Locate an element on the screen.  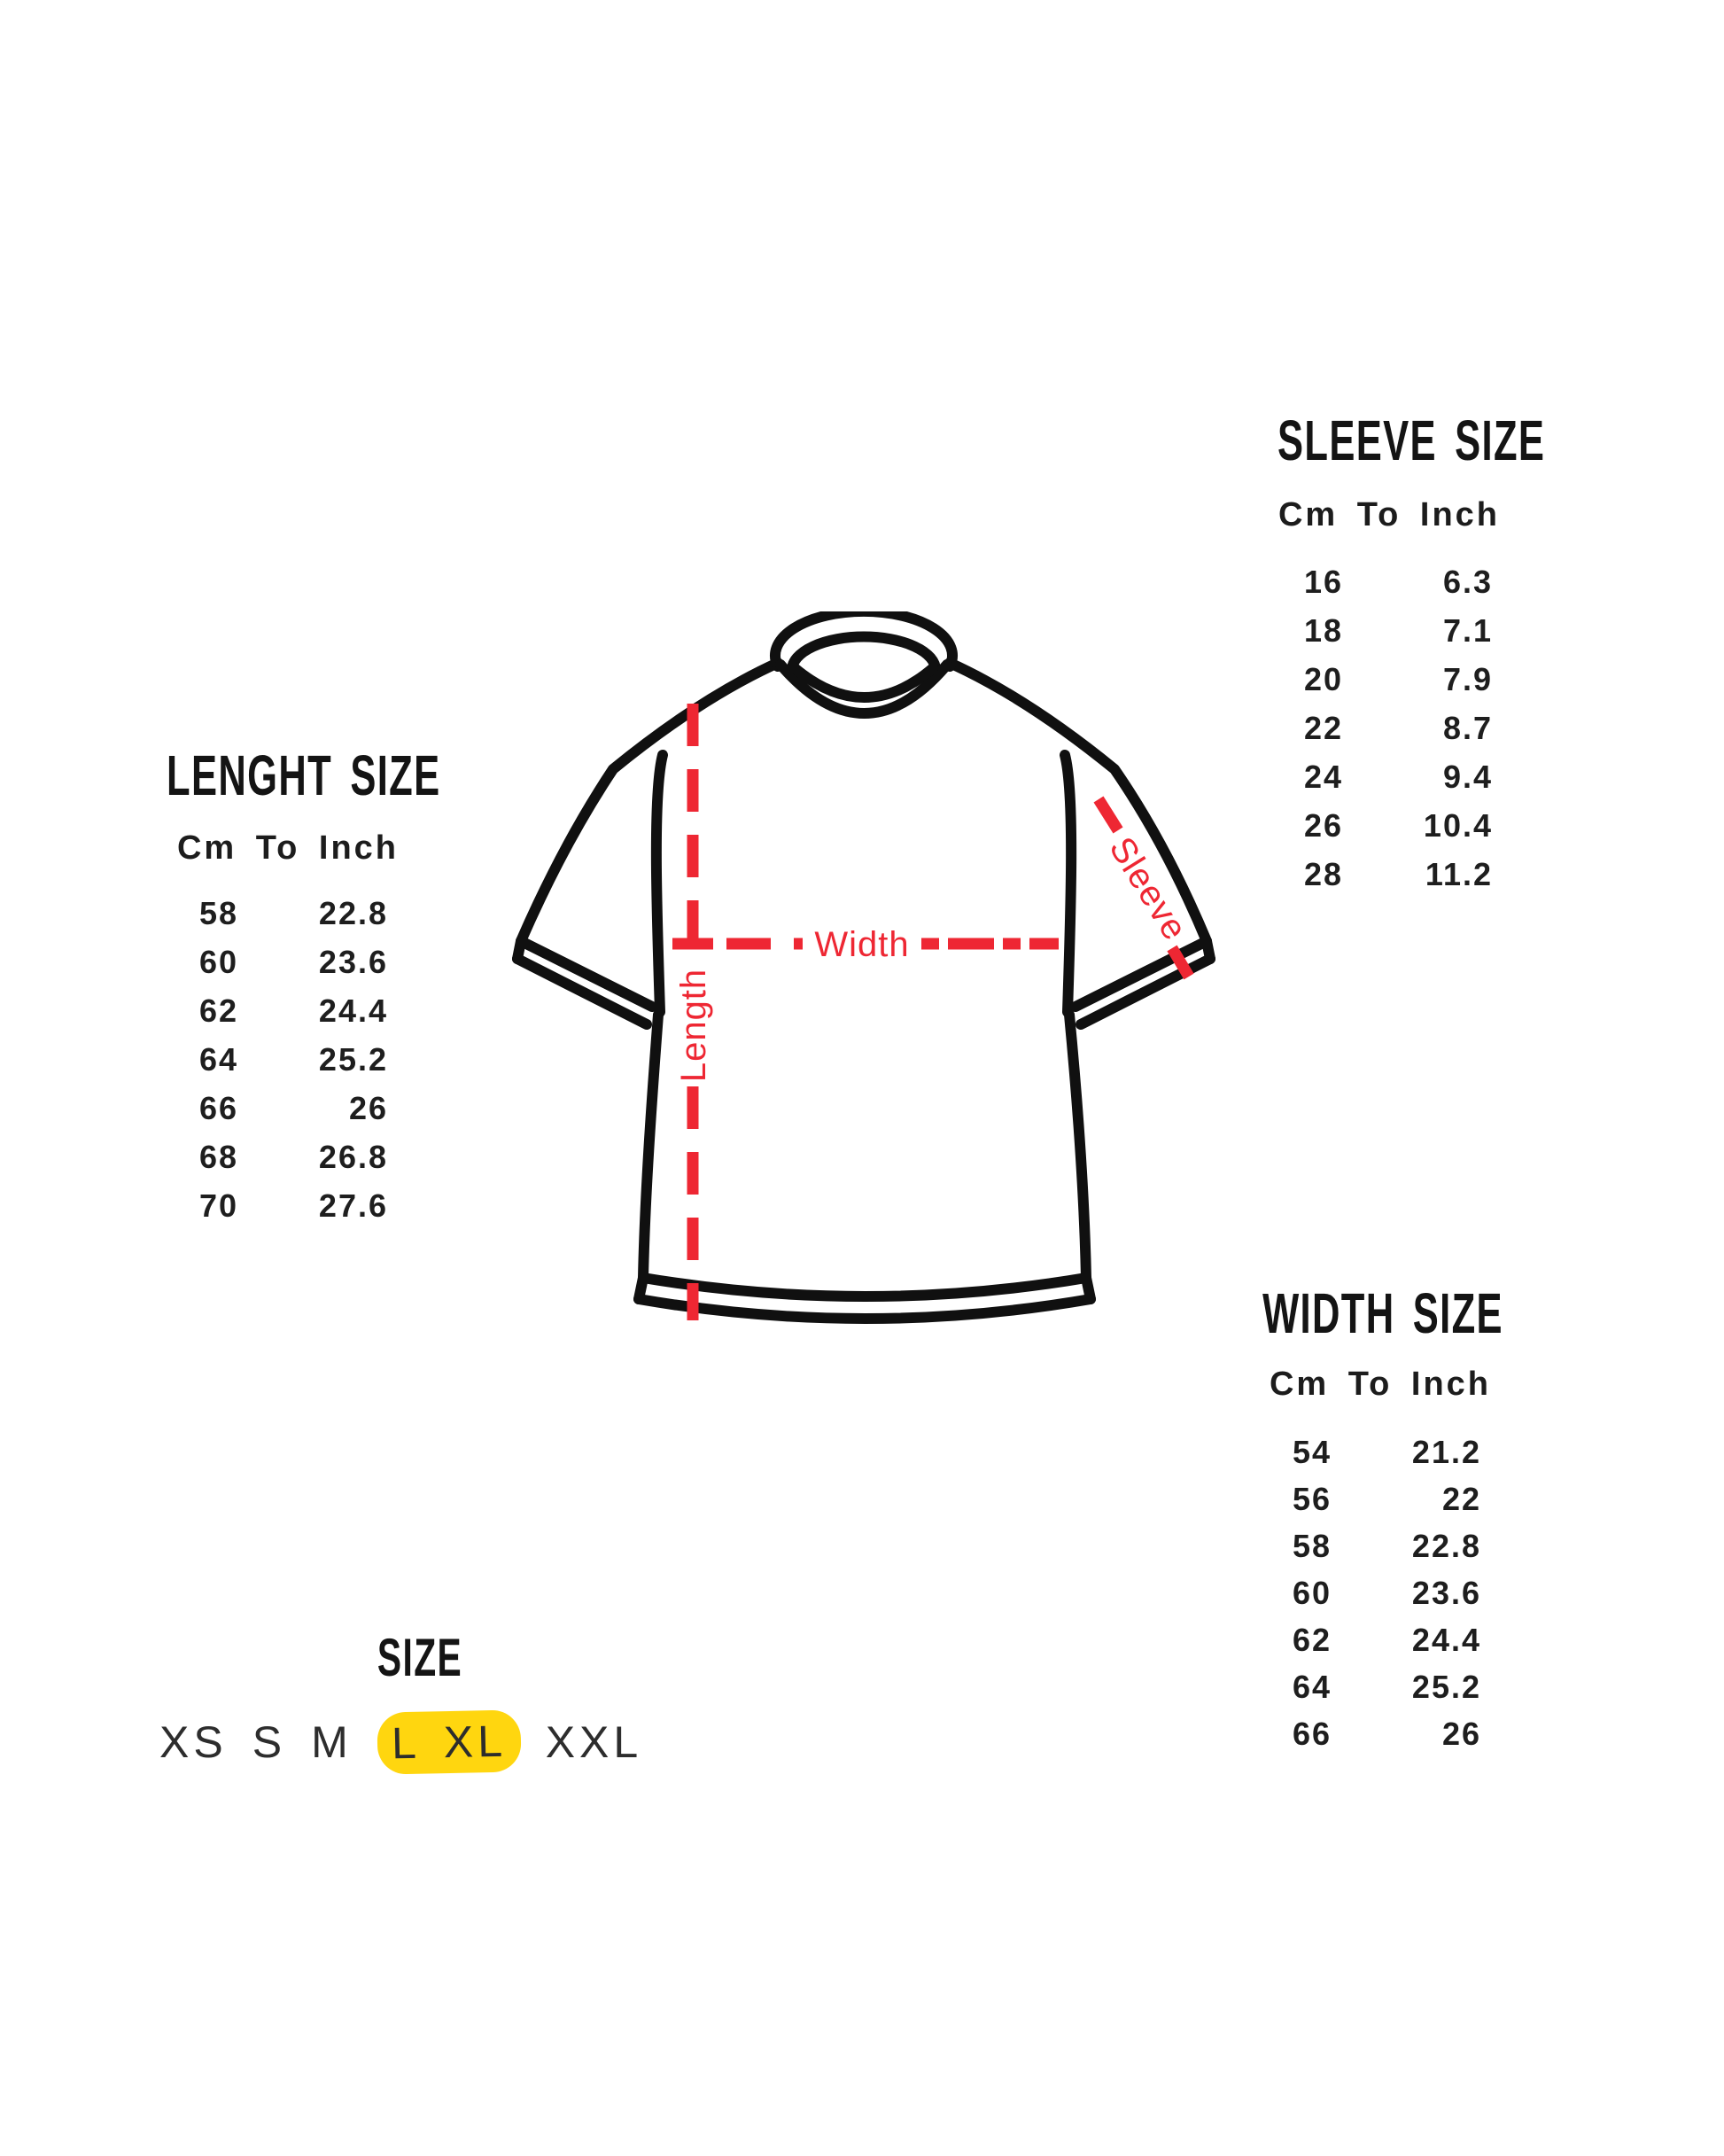
inch-value: 7.9 is located at coordinates (1467, 678).